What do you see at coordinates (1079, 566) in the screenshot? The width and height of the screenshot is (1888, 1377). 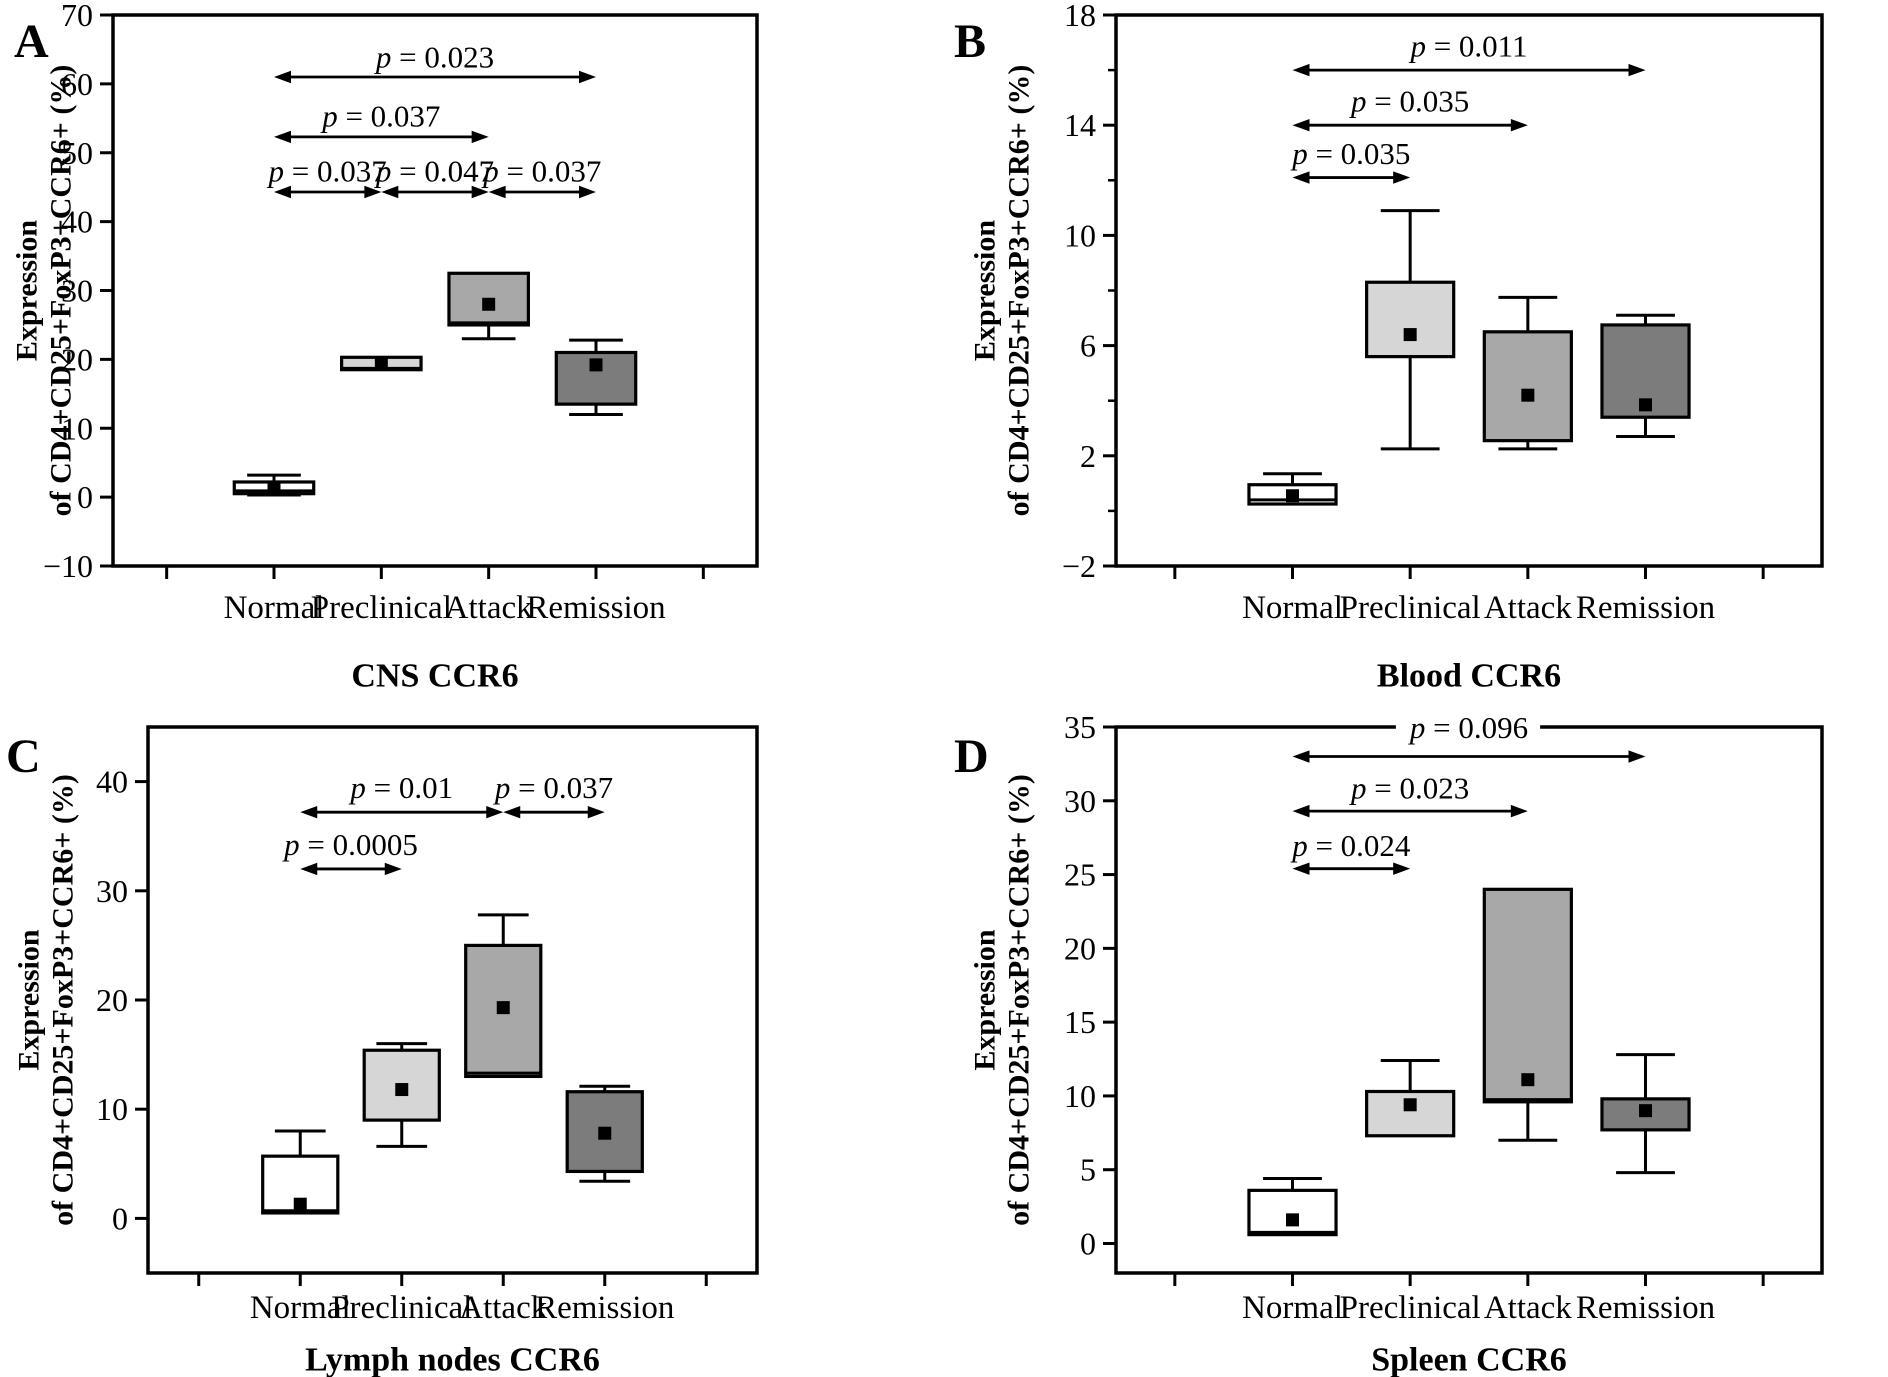 I see `y-tick-label: −2` at bounding box center [1079, 566].